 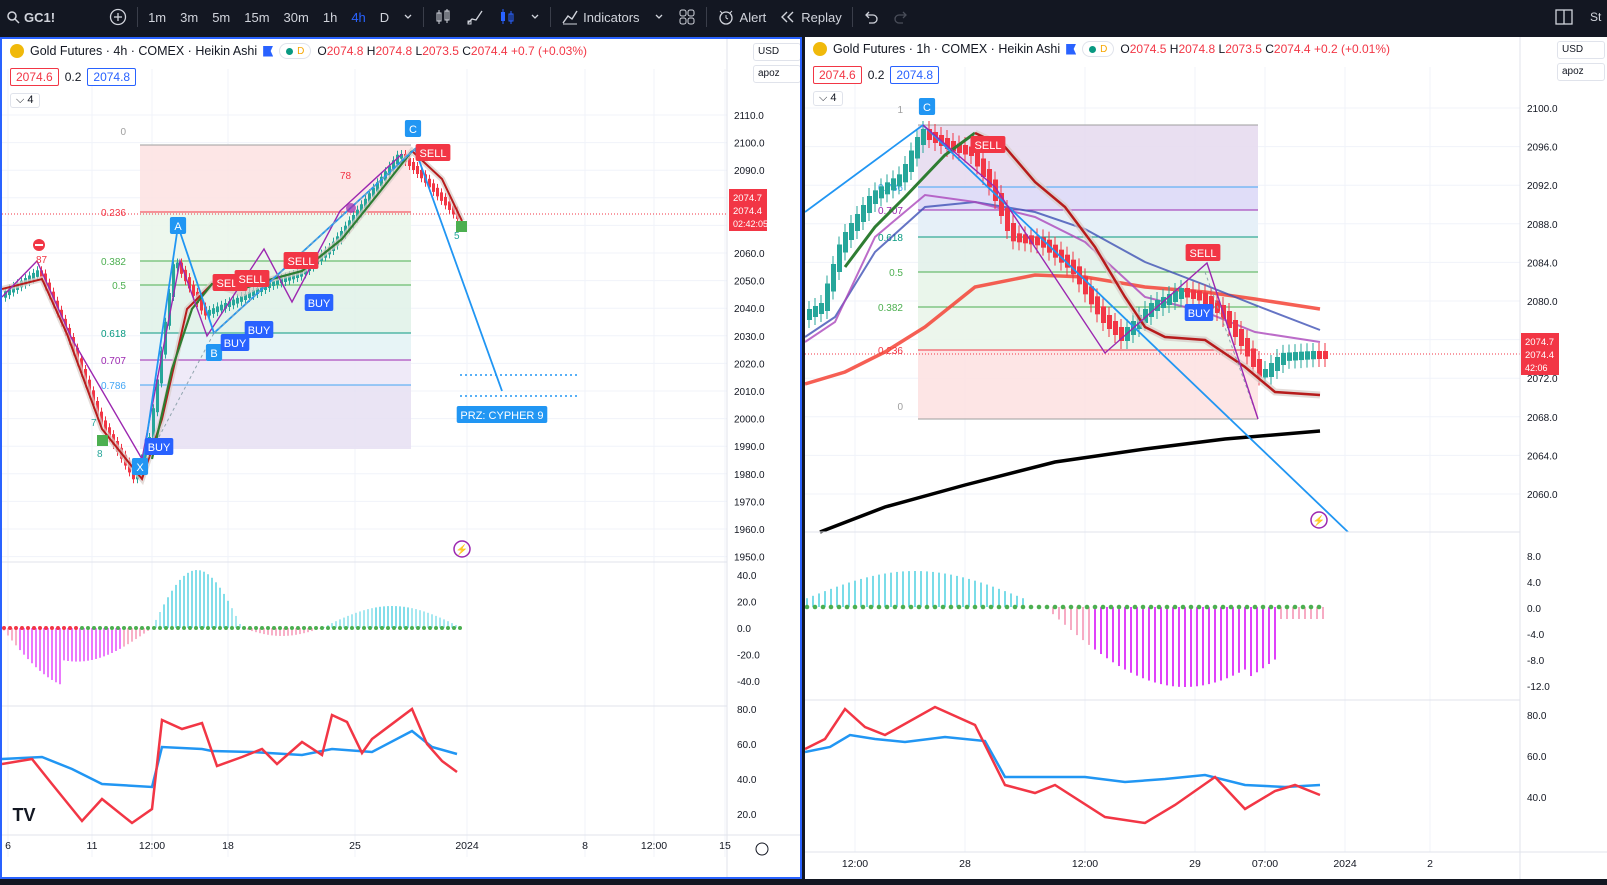 I want to click on status-dot-icon, so click(x=1093, y=49).